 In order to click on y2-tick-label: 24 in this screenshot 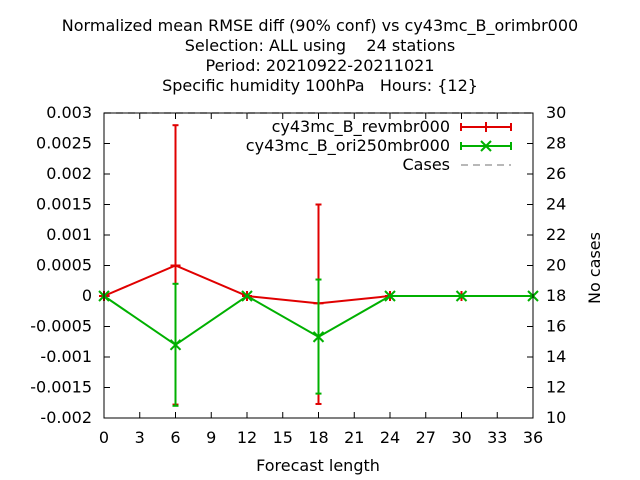, I will do `click(556, 204)`.